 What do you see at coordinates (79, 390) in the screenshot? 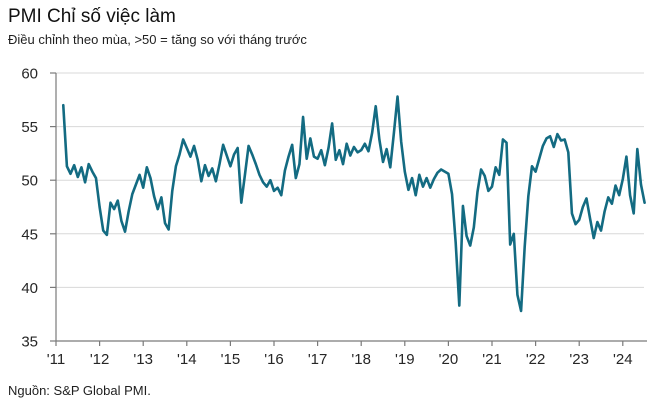
I see `source-note: Nguồn: S&P Global PMI.` at bounding box center [79, 390].